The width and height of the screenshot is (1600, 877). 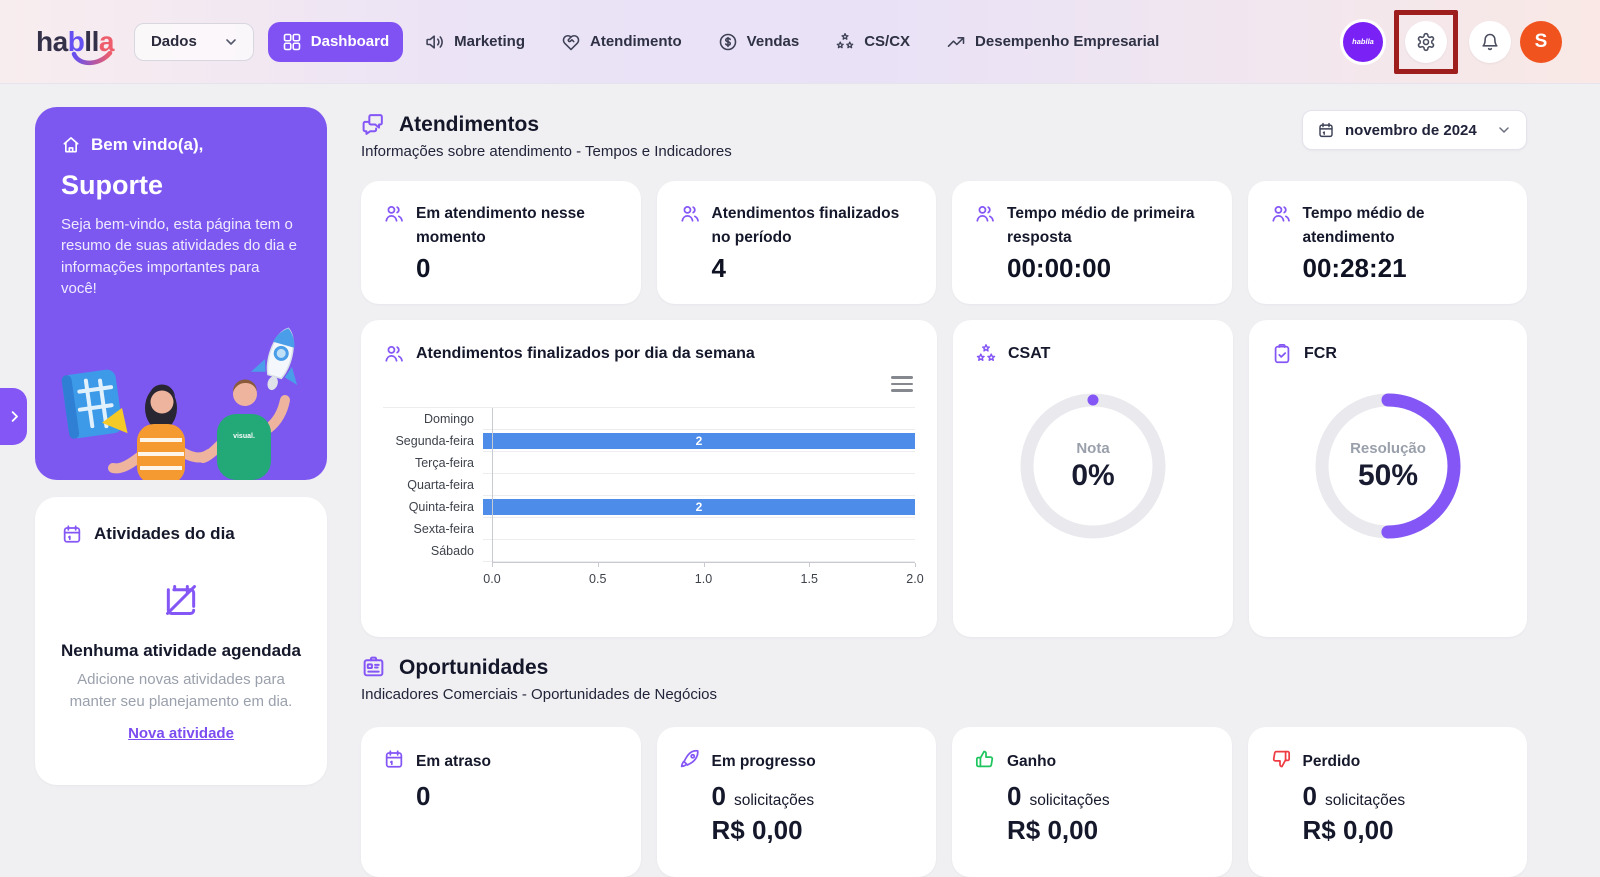 I want to click on chart-category-label: Terça-feira, so click(x=444, y=463).